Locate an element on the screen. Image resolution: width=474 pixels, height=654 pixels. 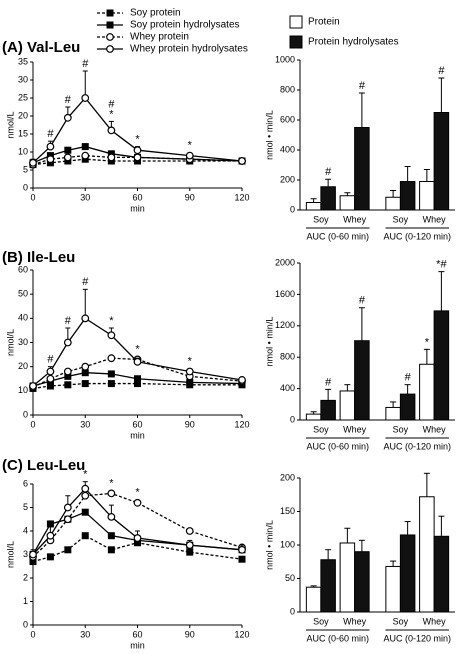
y-tick-label: 600 is located at coordinates (287, 119).